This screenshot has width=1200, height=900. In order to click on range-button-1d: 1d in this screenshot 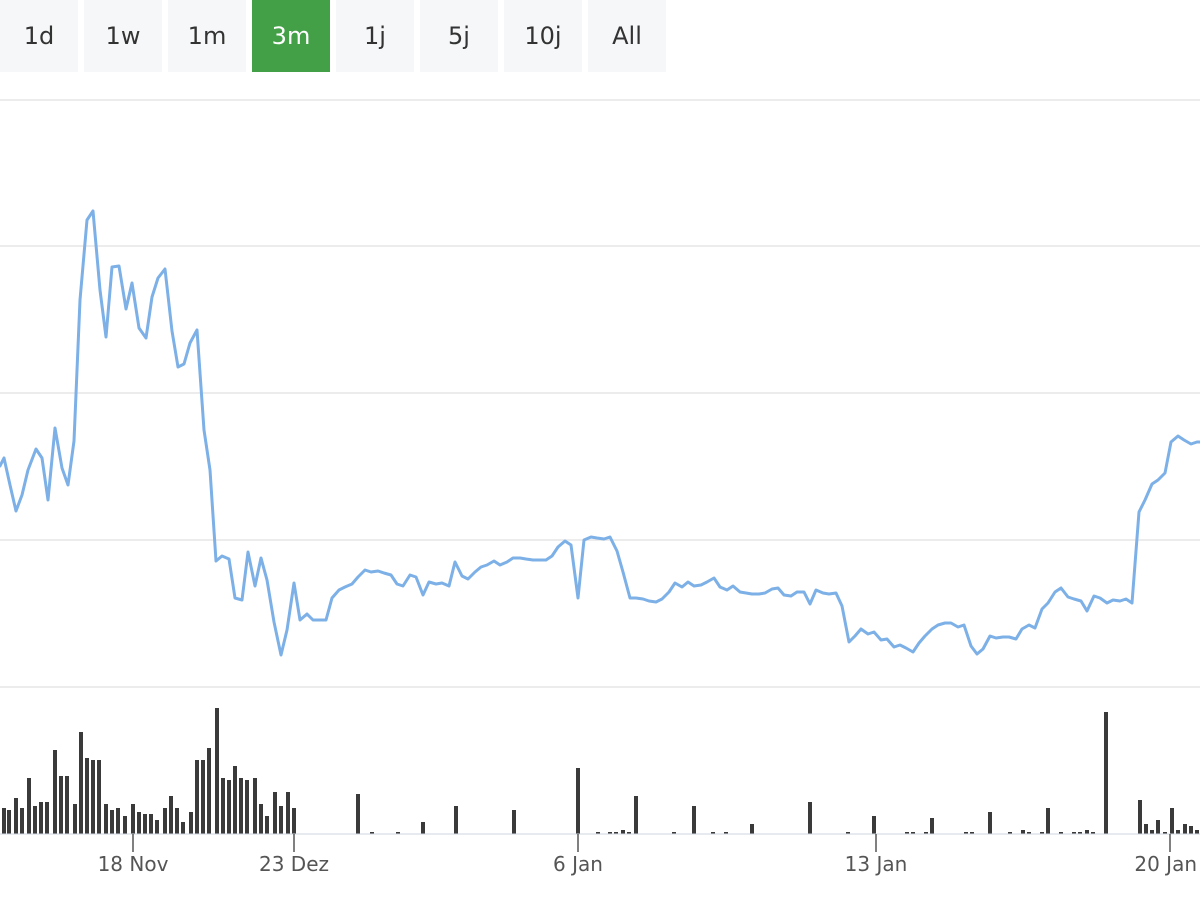, I will do `click(39, 36)`.